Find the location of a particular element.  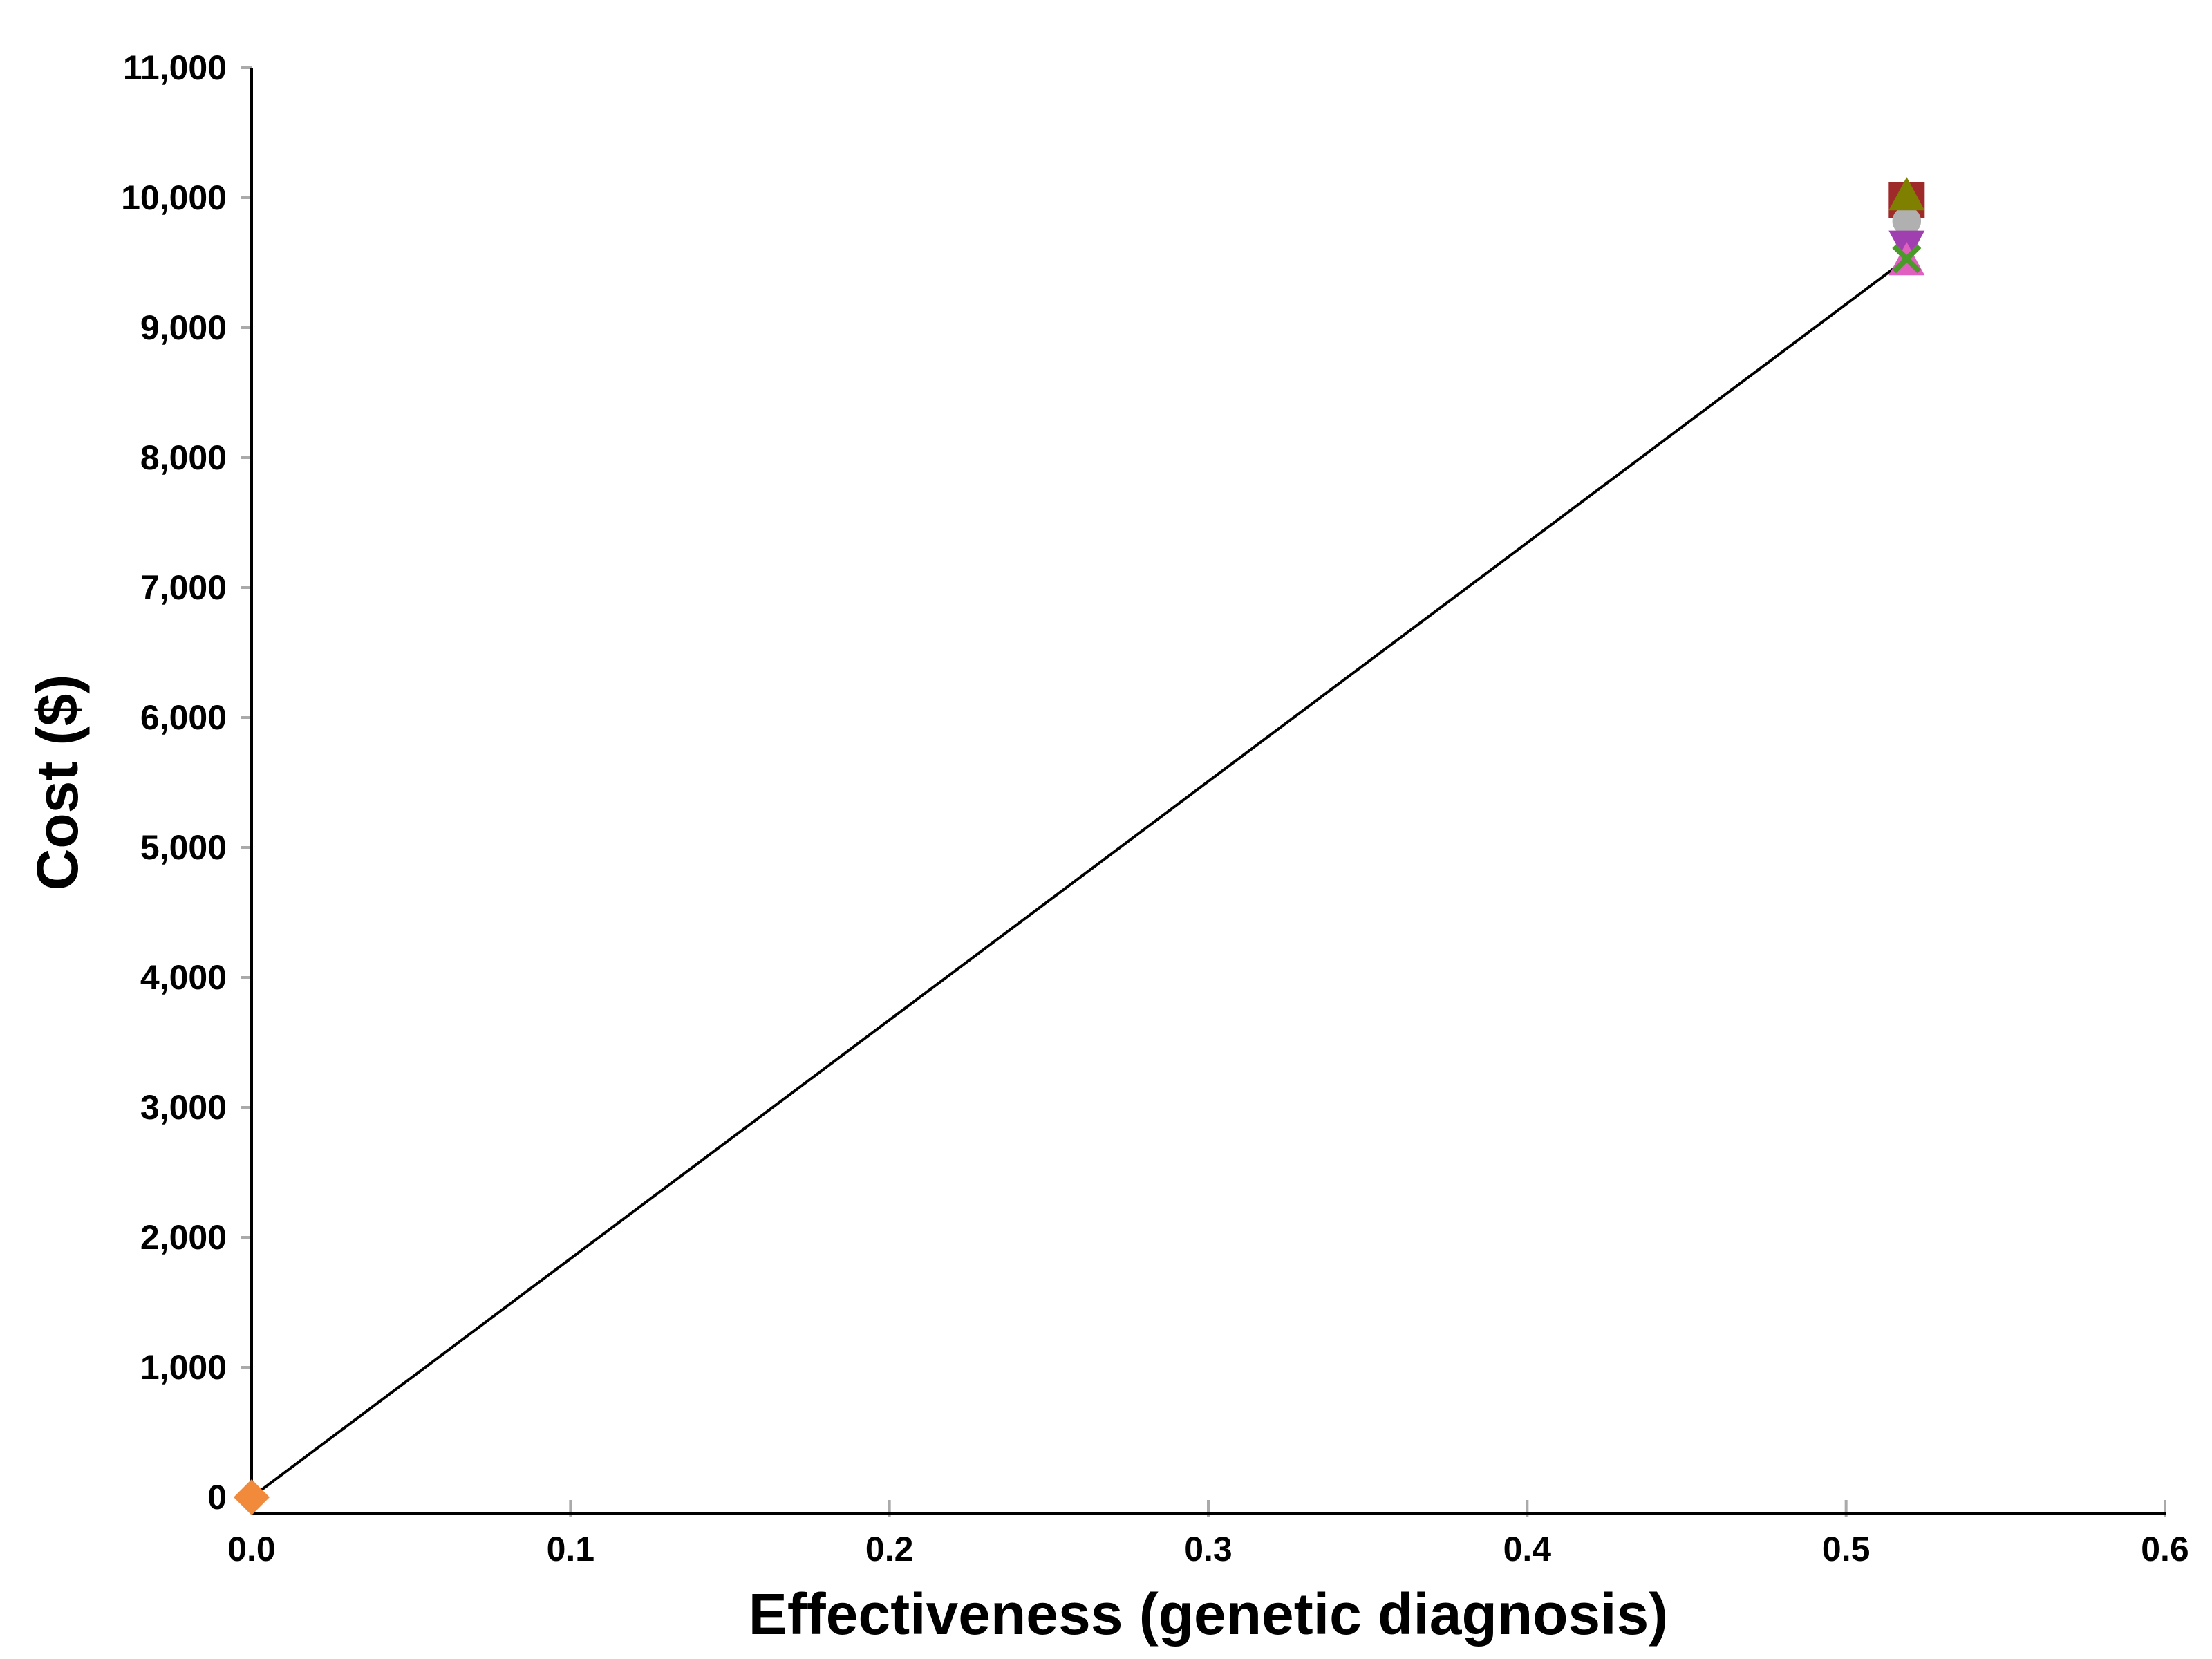

data-point-diamond is located at coordinates (252, 1497).